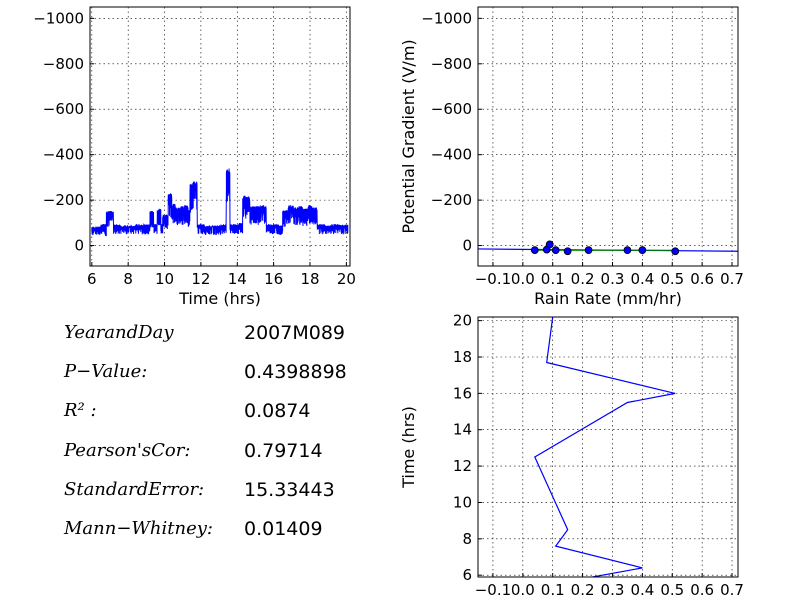  I want to click on y-tick-label: 10, so click(462, 502).